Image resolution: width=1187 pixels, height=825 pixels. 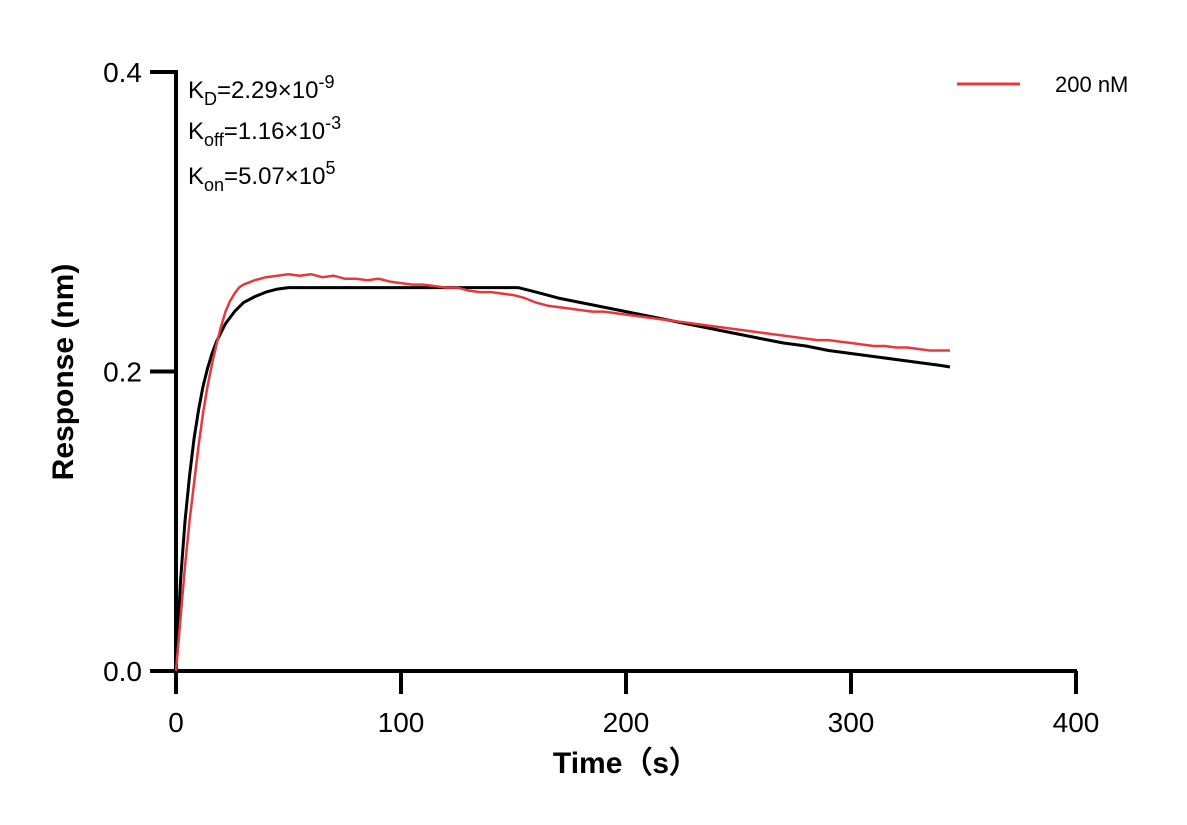 I want to click on annotation-exponent: 5, so click(x=330, y=168).